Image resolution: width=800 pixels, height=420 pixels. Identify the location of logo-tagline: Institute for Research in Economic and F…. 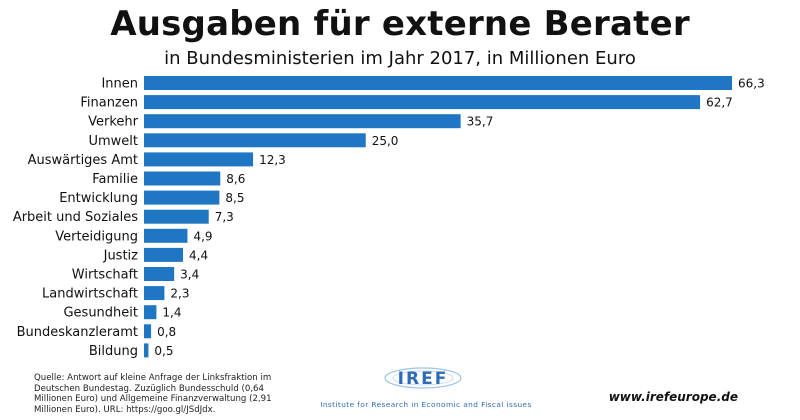
(426, 404).